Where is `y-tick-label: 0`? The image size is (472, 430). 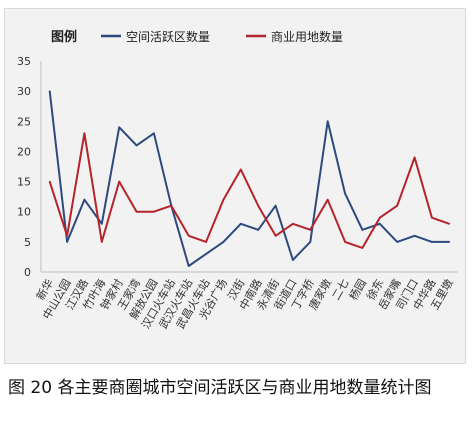 y-tick-label: 0 is located at coordinates (27, 272).